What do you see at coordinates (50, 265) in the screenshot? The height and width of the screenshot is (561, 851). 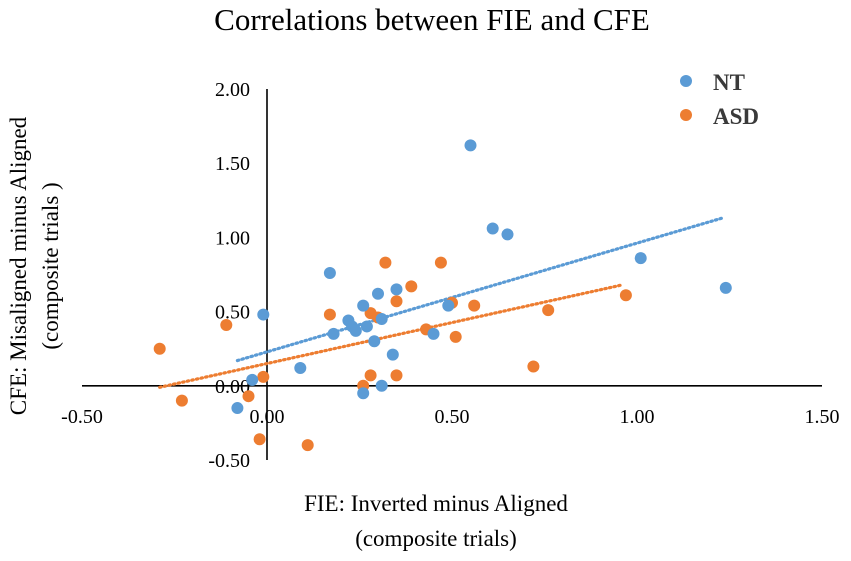 I see `y-axis-label-line2: (composite trials )` at bounding box center [50, 265].